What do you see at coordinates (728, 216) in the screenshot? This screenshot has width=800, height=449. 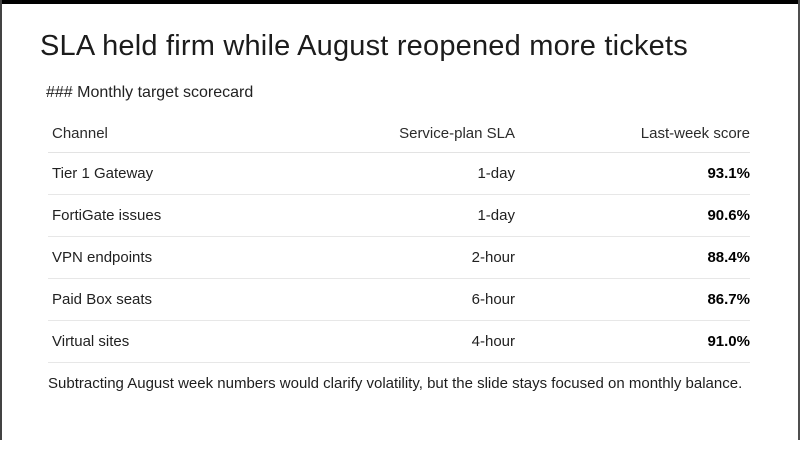 I see `score-cell: 90.6%` at bounding box center [728, 216].